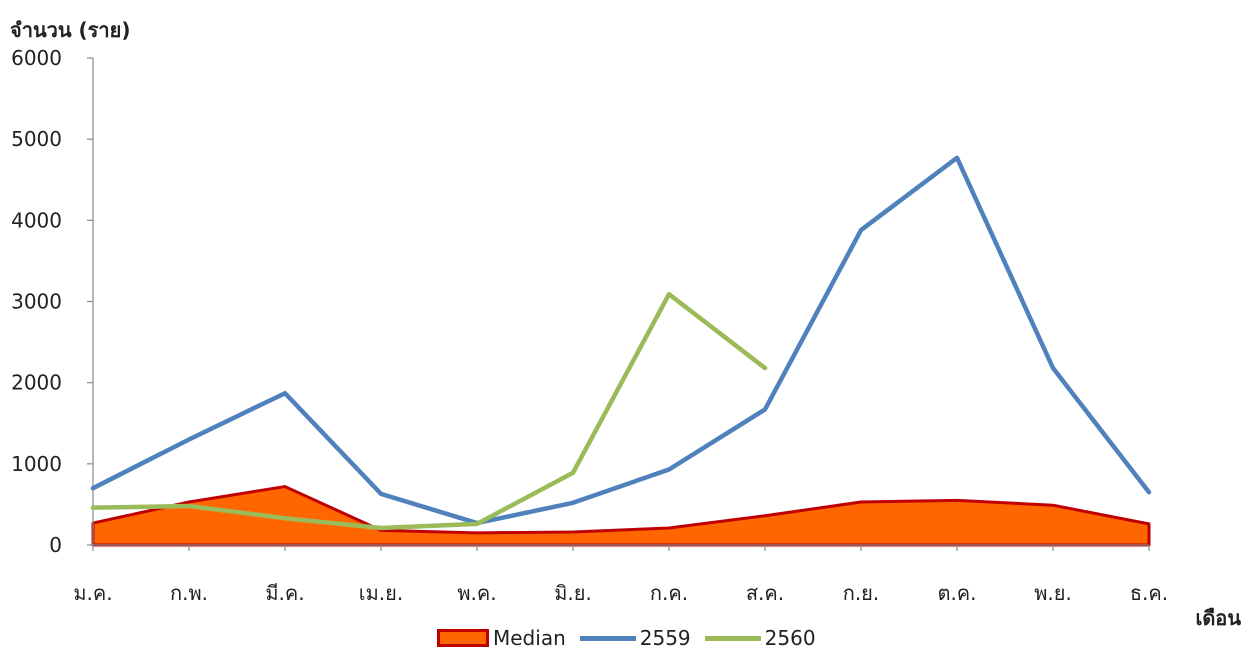 The height and width of the screenshot is (655, 1253). Describe the element at coordinates (92, 593) in the screenshot. I see `x-tick-label: ม.ค.` at that location.